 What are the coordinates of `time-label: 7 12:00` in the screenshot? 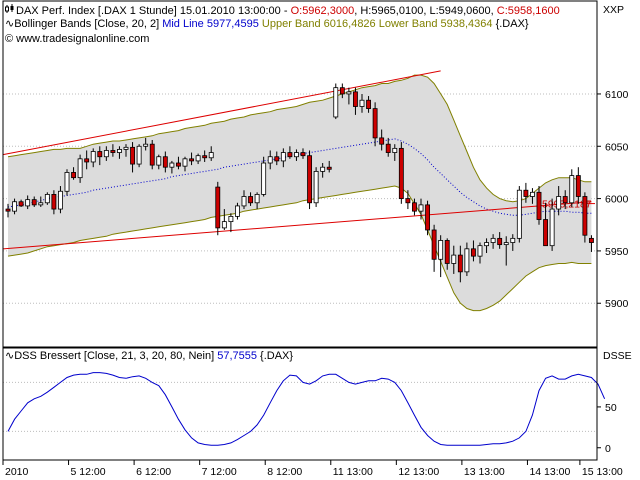 It's located at (219, 472).